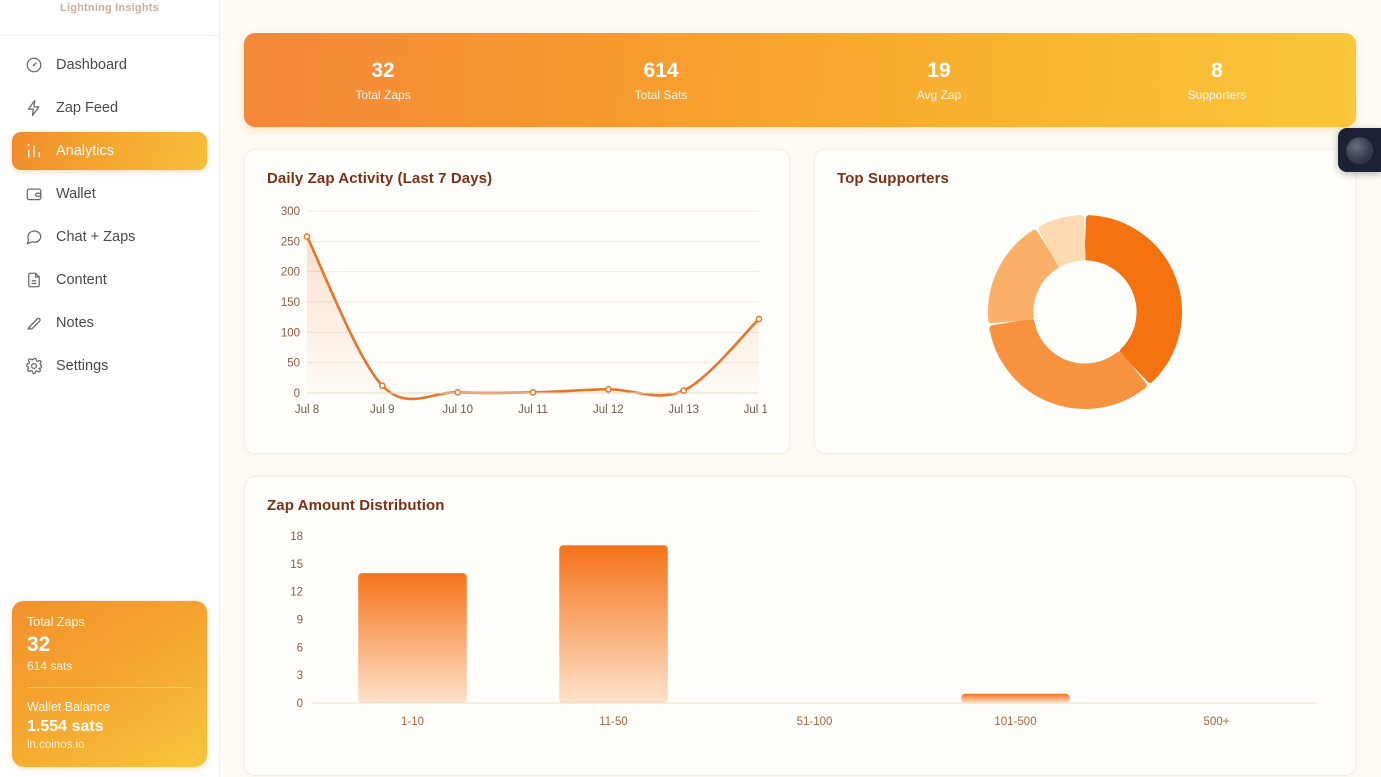  Describe the element at coordinates (533, 410) in the screenshot. I see `svg-text: Jul 11` at that location.